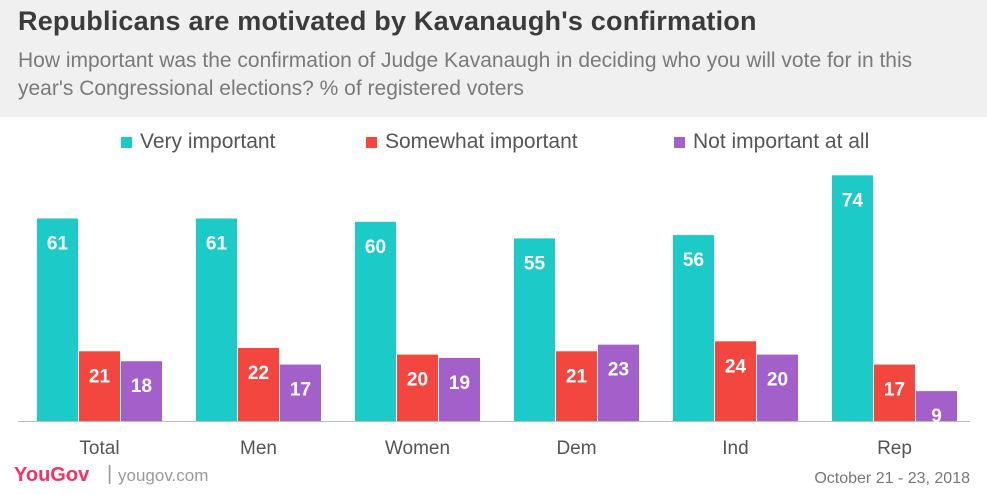  What do you see at coordinates (459, 383) in the screenshot?
I see `data-label: 19` at bounding box center [459, 383].